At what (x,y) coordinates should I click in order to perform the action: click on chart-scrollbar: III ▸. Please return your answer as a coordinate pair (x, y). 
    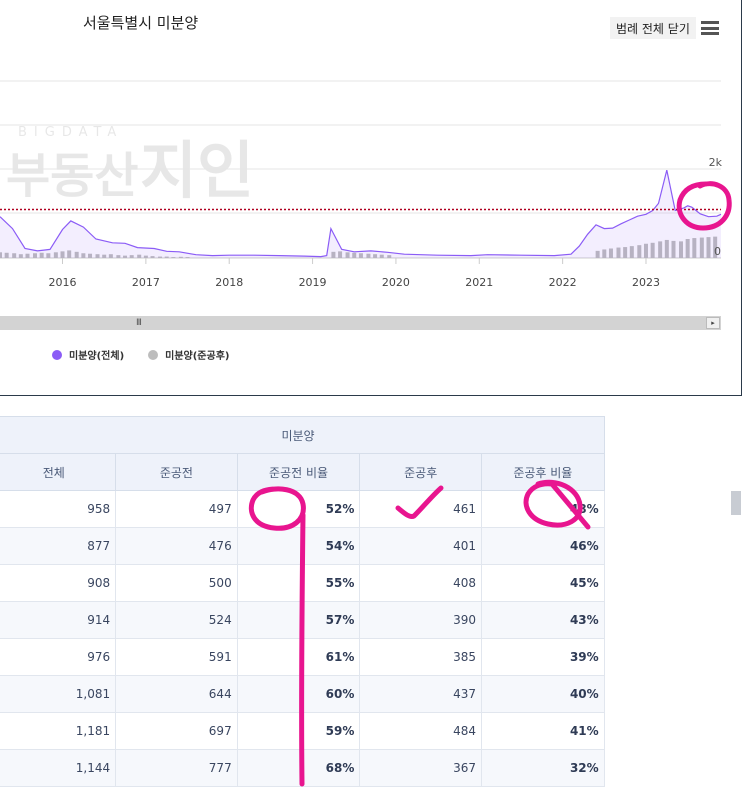
    Looking at the image, I should click on (360, 323).